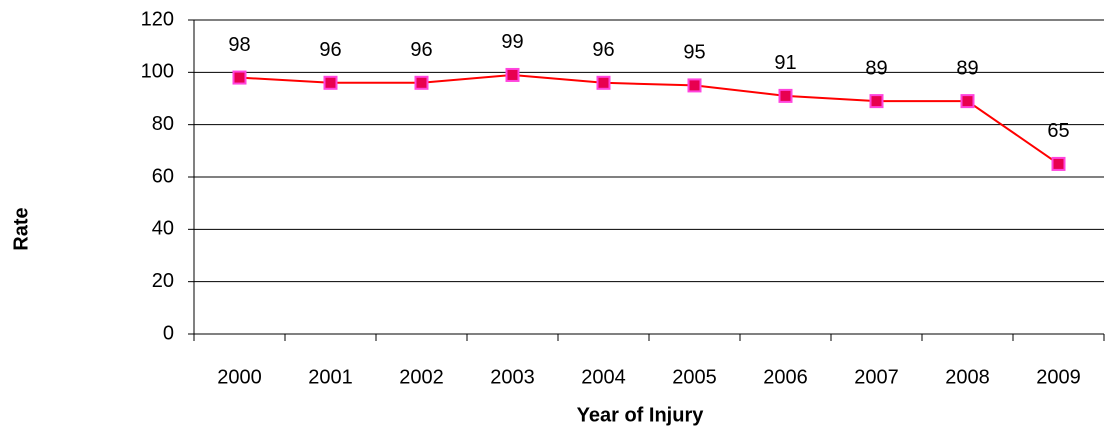 This screenshot has width=1105, height=434. What do you see at coordinates (163, 124) in the screenshot?
I see `y-tick-label: 80` at bounding box center [163, 124].